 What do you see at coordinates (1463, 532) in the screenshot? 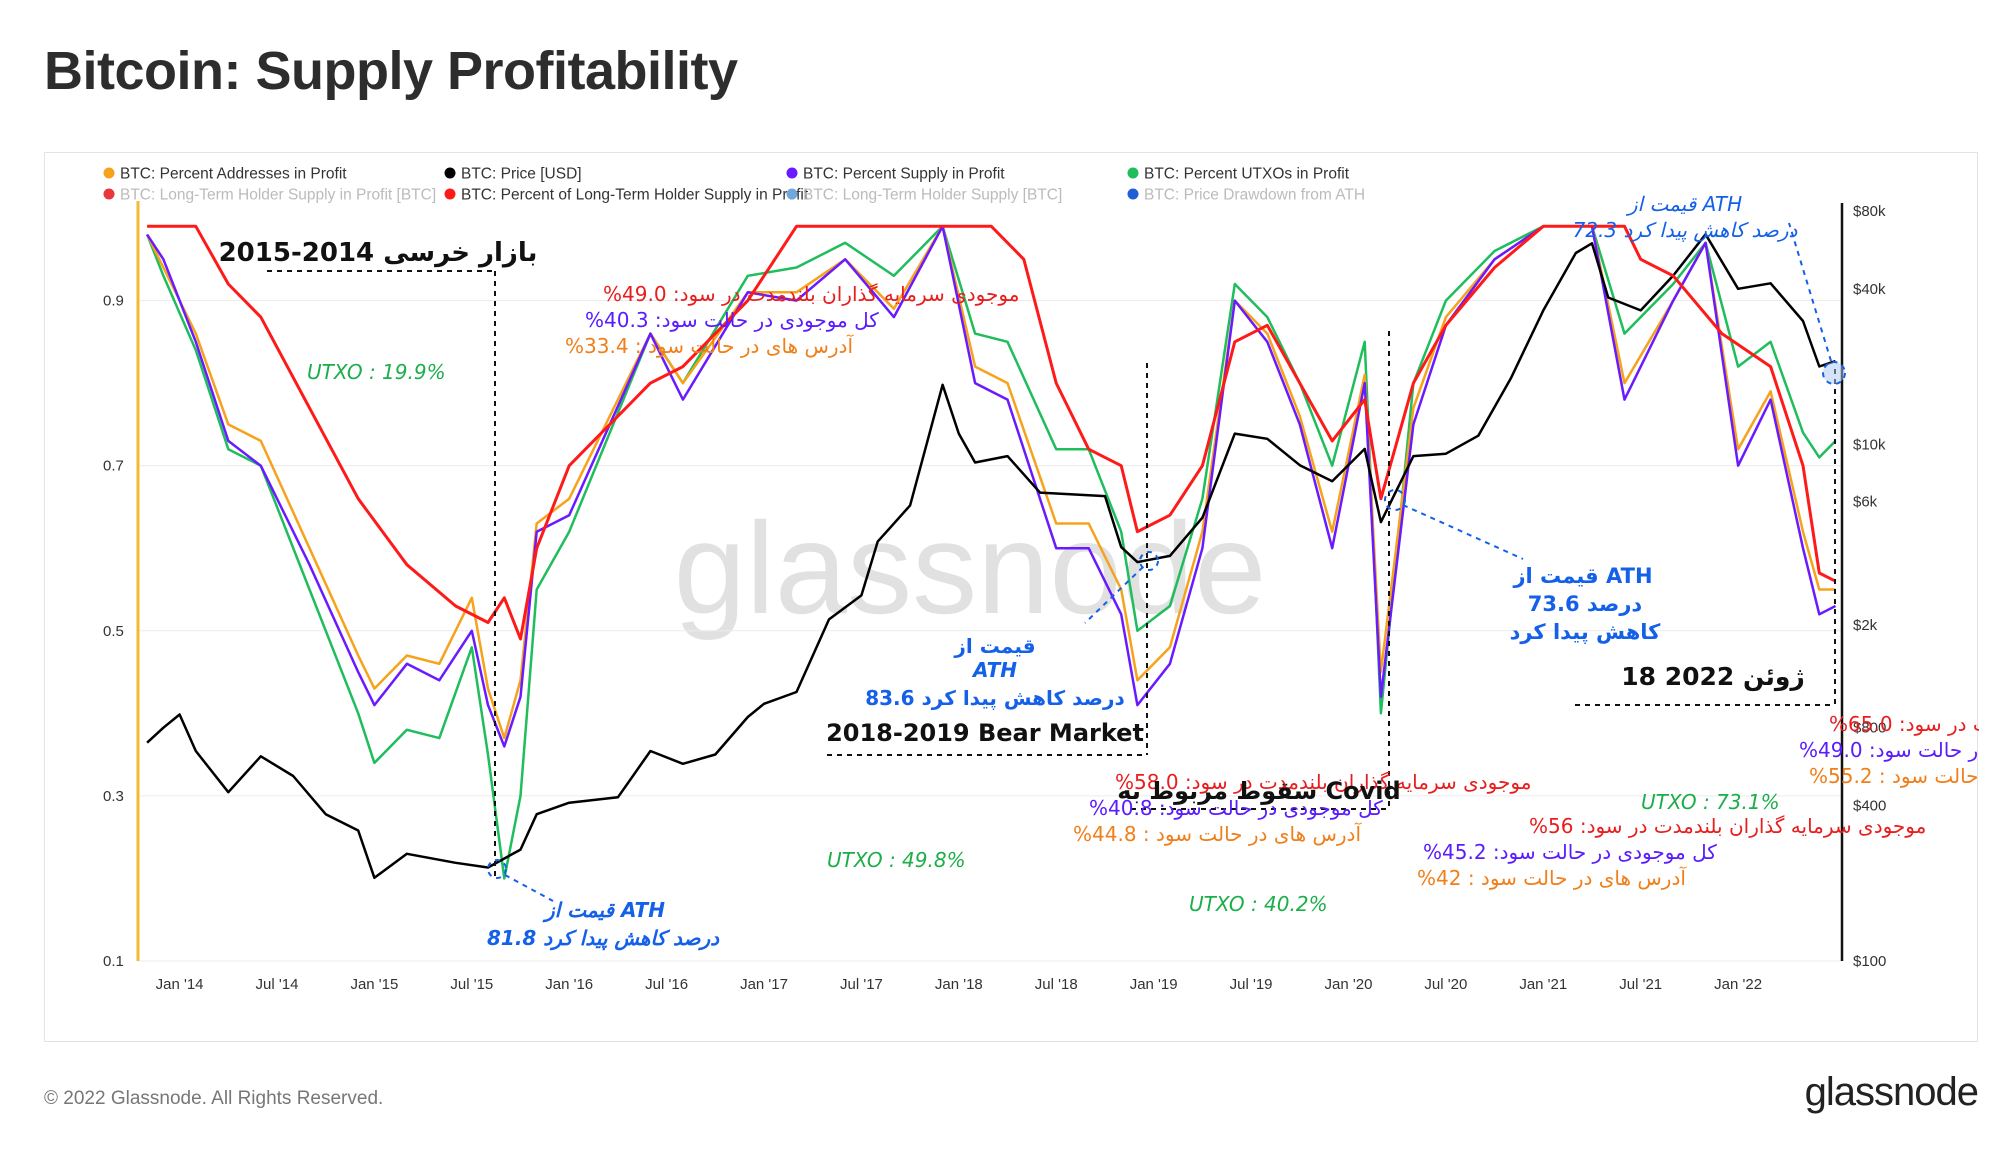
I see `ath-pointer-2020` at bounding box center [1463, 532].